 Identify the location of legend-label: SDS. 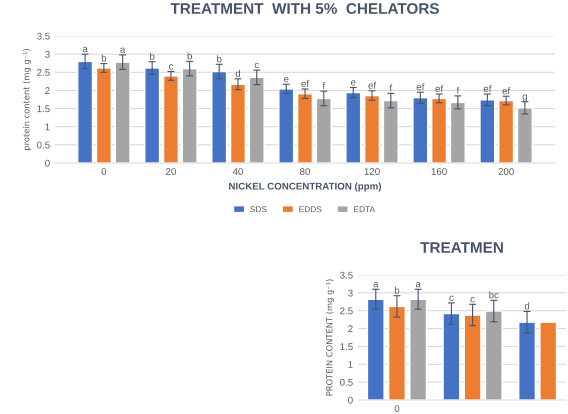
(258, 209).